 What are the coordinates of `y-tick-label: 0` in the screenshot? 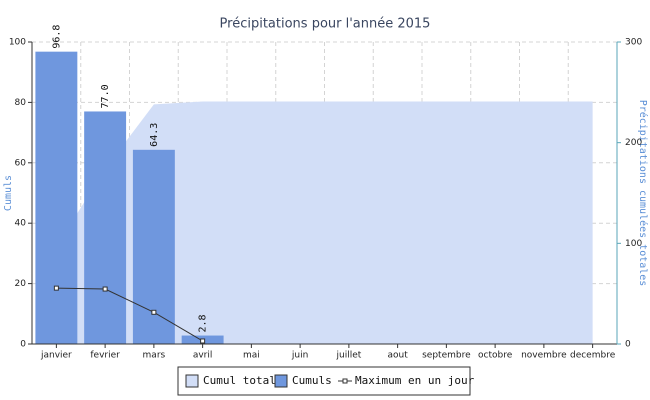 It's located at (23, 345).